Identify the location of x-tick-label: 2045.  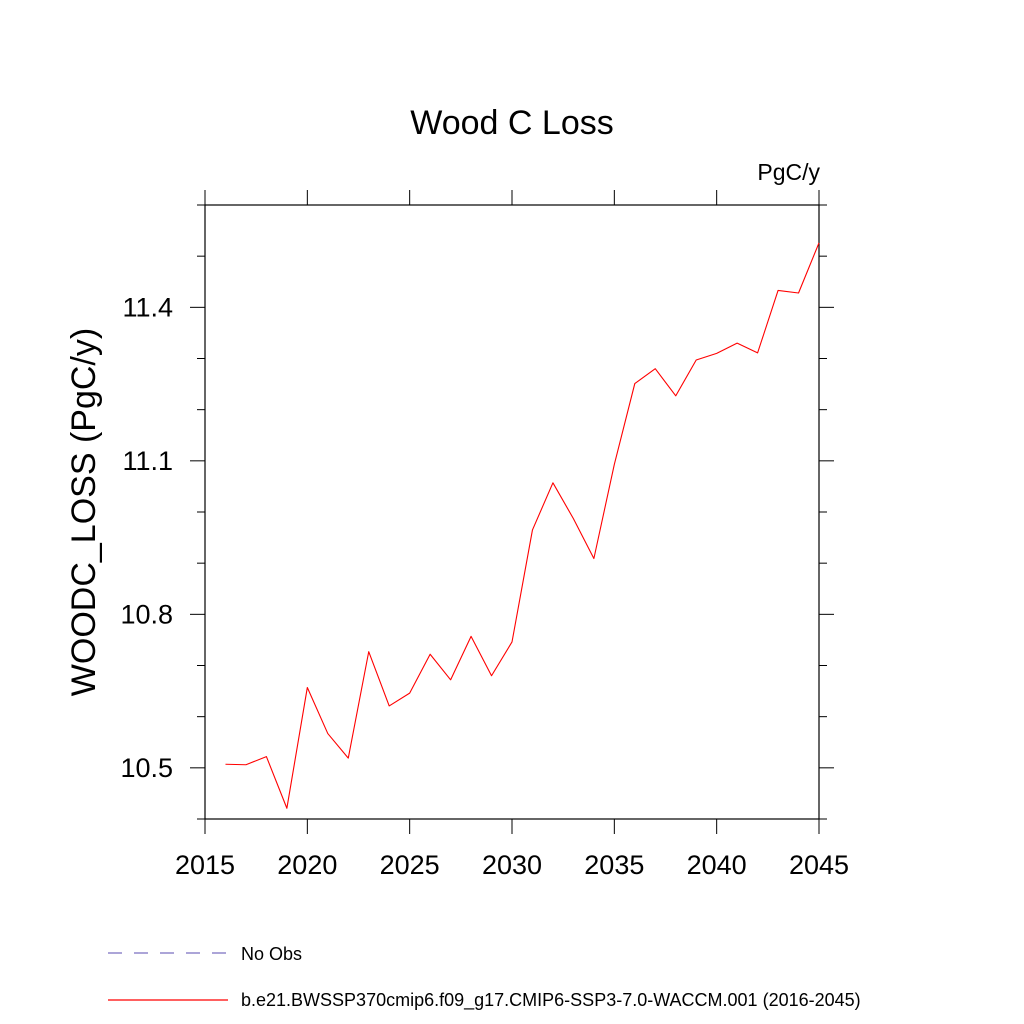
(819, 865).